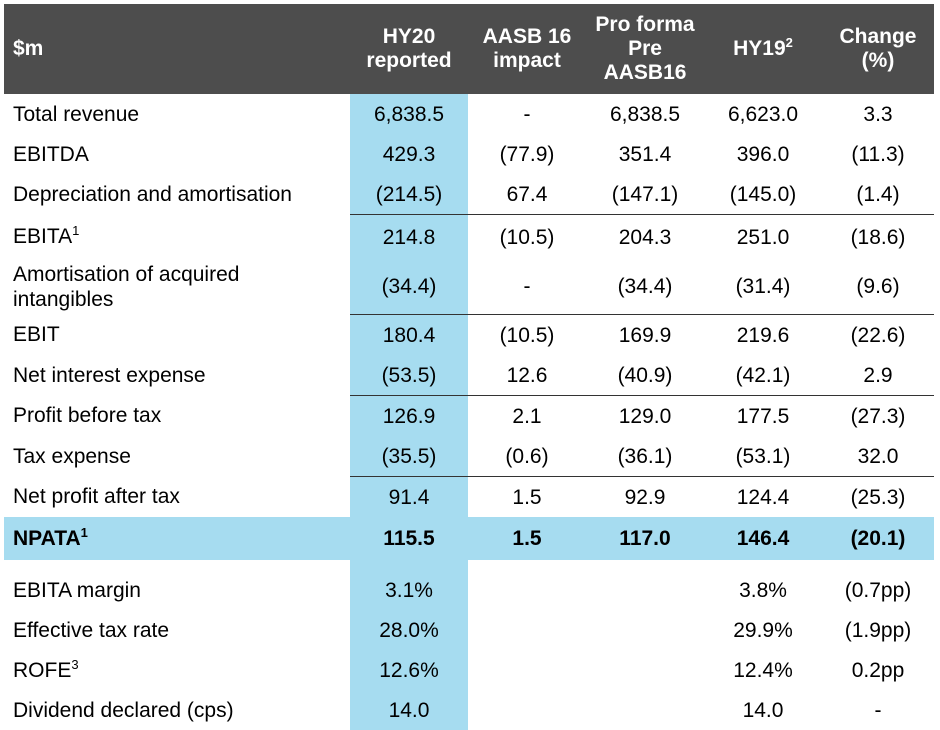 The width and height of the screenshot is (940, 730). Describe the element at coordinates (469, 154) in the screenshot. I see `table-row: EBITDA 429.3 (77.9) 351.4 396.0 (11.3)` at that location.